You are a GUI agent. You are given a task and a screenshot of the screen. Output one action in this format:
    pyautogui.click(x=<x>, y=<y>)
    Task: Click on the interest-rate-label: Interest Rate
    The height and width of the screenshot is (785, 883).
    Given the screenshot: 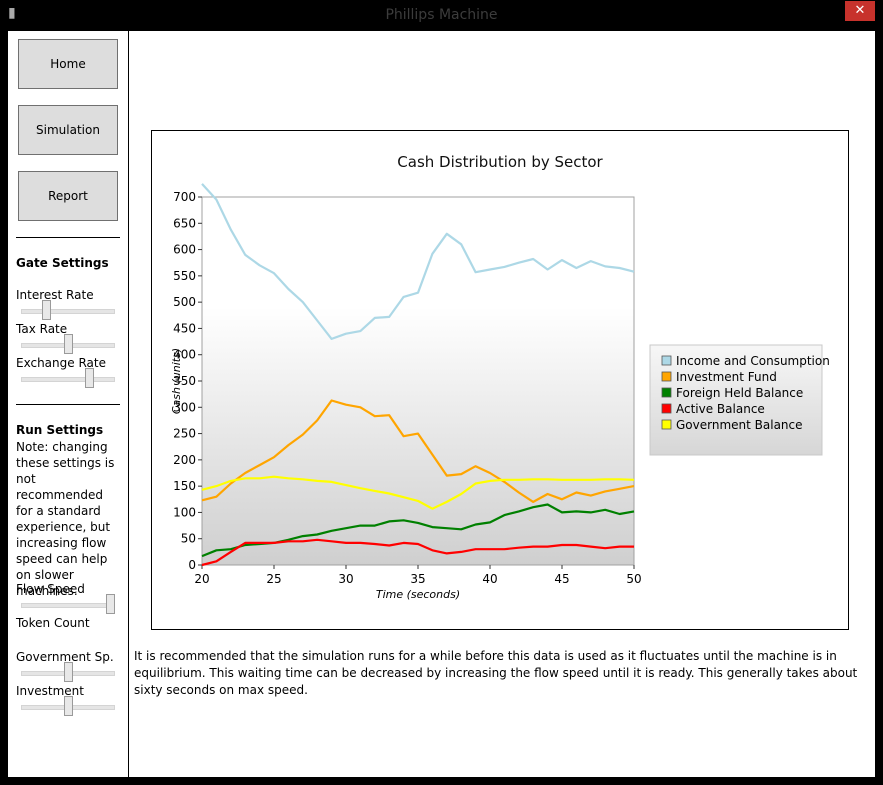 What is the action you would take?
    pyautogui.click(x=55, y=295)
    